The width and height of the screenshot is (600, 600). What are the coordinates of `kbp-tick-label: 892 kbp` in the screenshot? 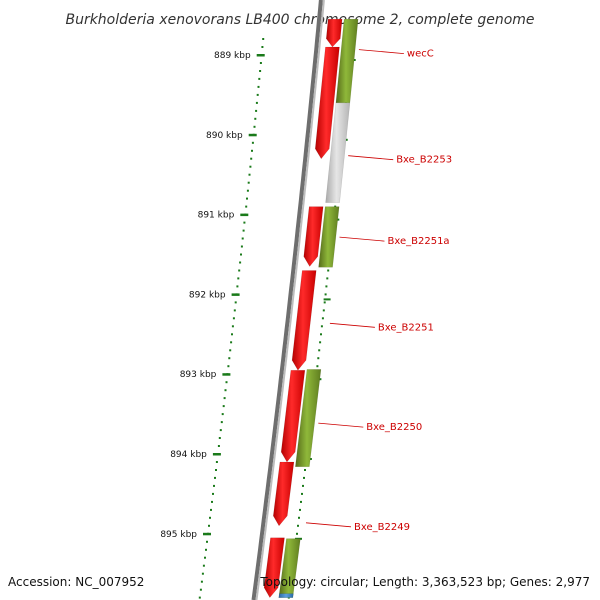 It's located at (207, 295).